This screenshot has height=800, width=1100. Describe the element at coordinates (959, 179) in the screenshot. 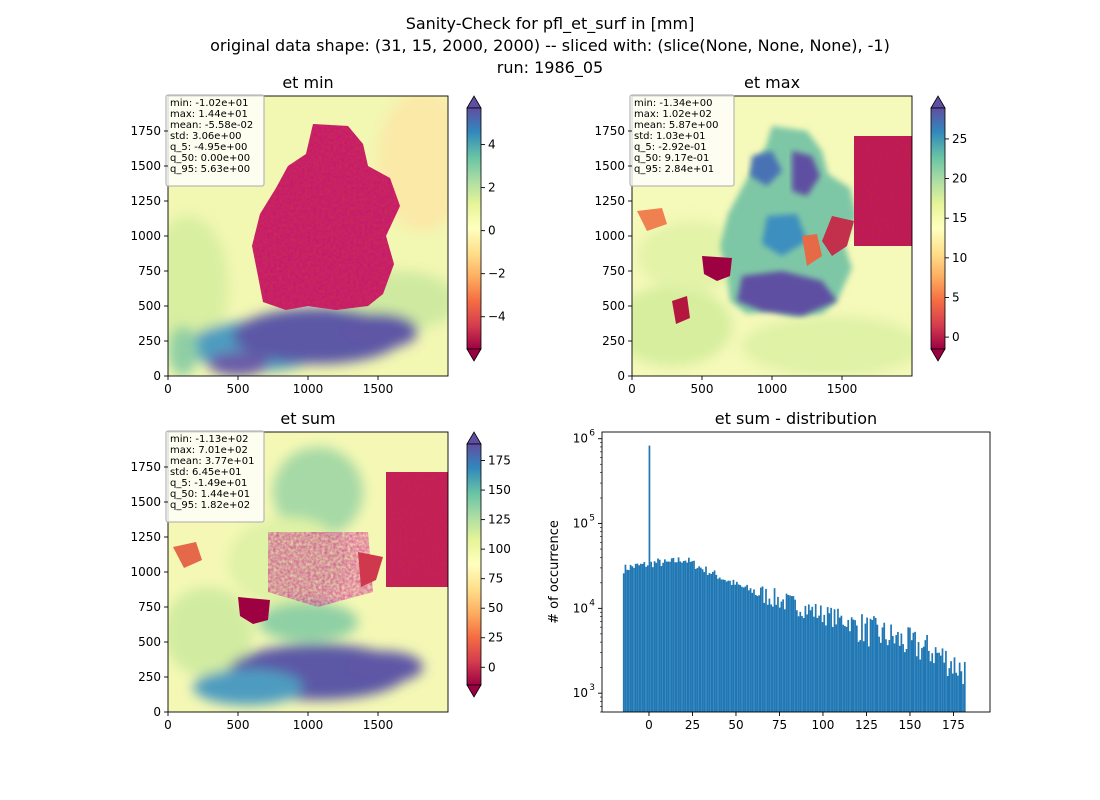

I see `colorbar-tick-label: 20` at that location.